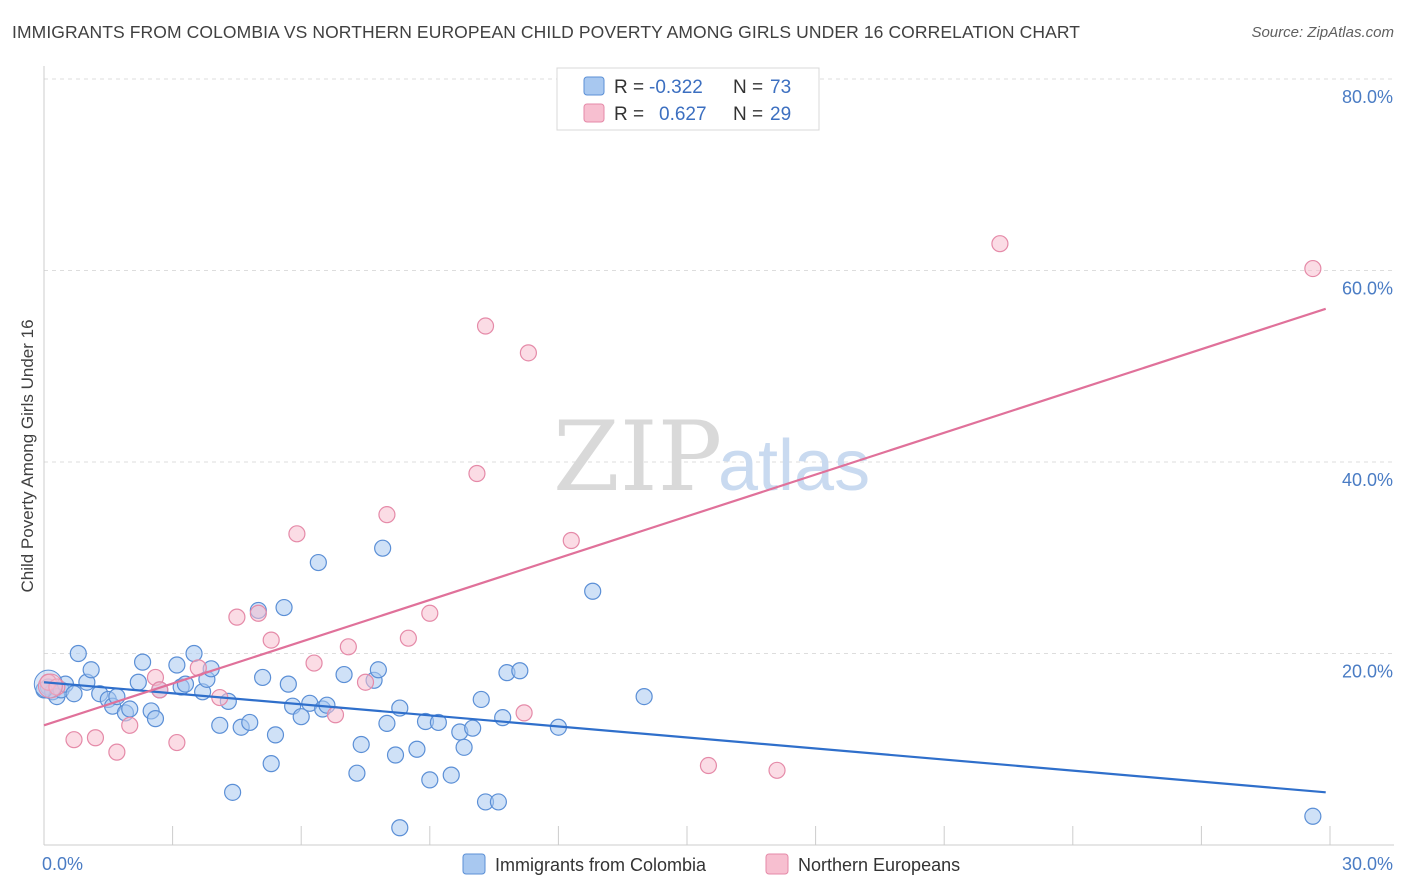 Image resolution: width=1406 pixels, height=892 pixels. What do you see at coordinates (601, 865) in the screenshot?
I see `bottom-legend-label-blue: Immigrants from Colombia` at bounding box center [601, 865].